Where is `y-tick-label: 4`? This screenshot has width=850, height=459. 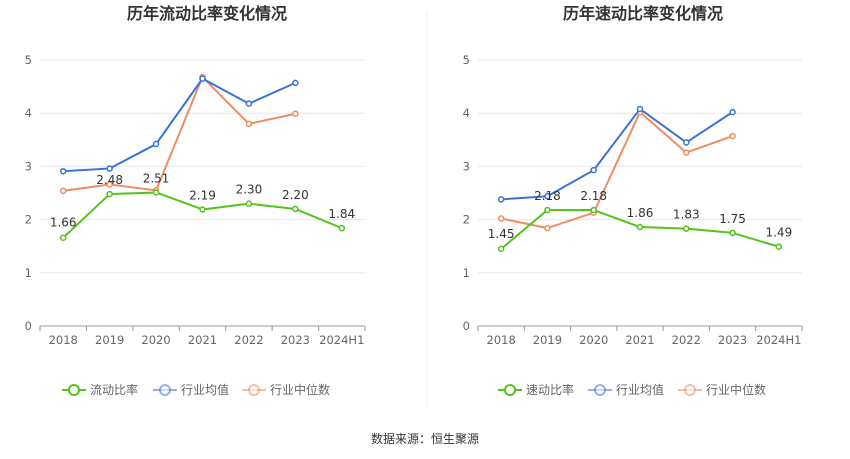
y-tick-label: 4 is located at coordinates (28, 113).